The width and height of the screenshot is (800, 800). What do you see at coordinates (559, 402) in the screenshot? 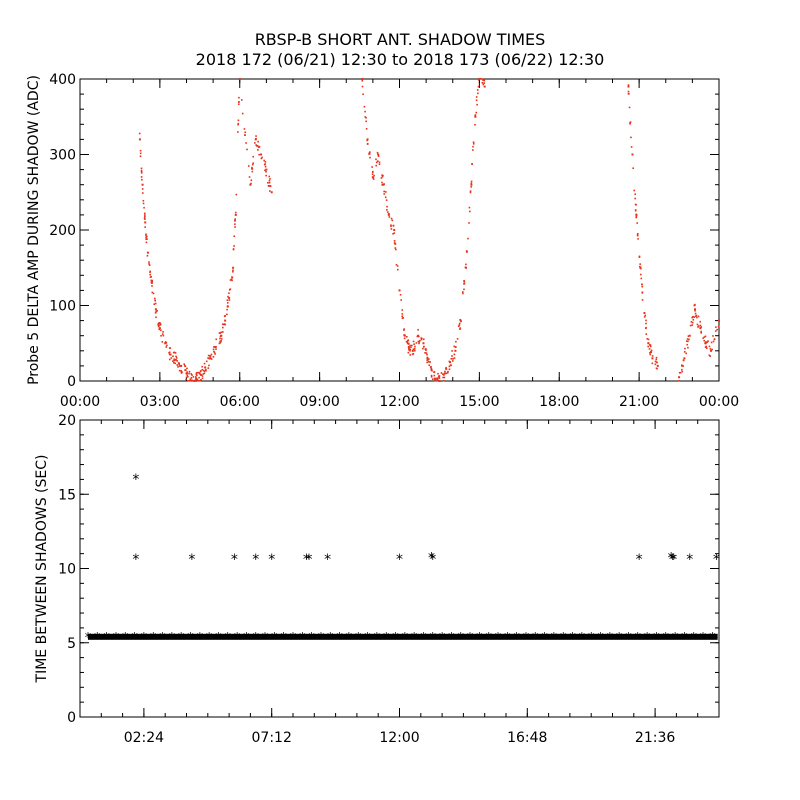
I see `x-tick-label: 18:00` at bounding box center [559, 402].